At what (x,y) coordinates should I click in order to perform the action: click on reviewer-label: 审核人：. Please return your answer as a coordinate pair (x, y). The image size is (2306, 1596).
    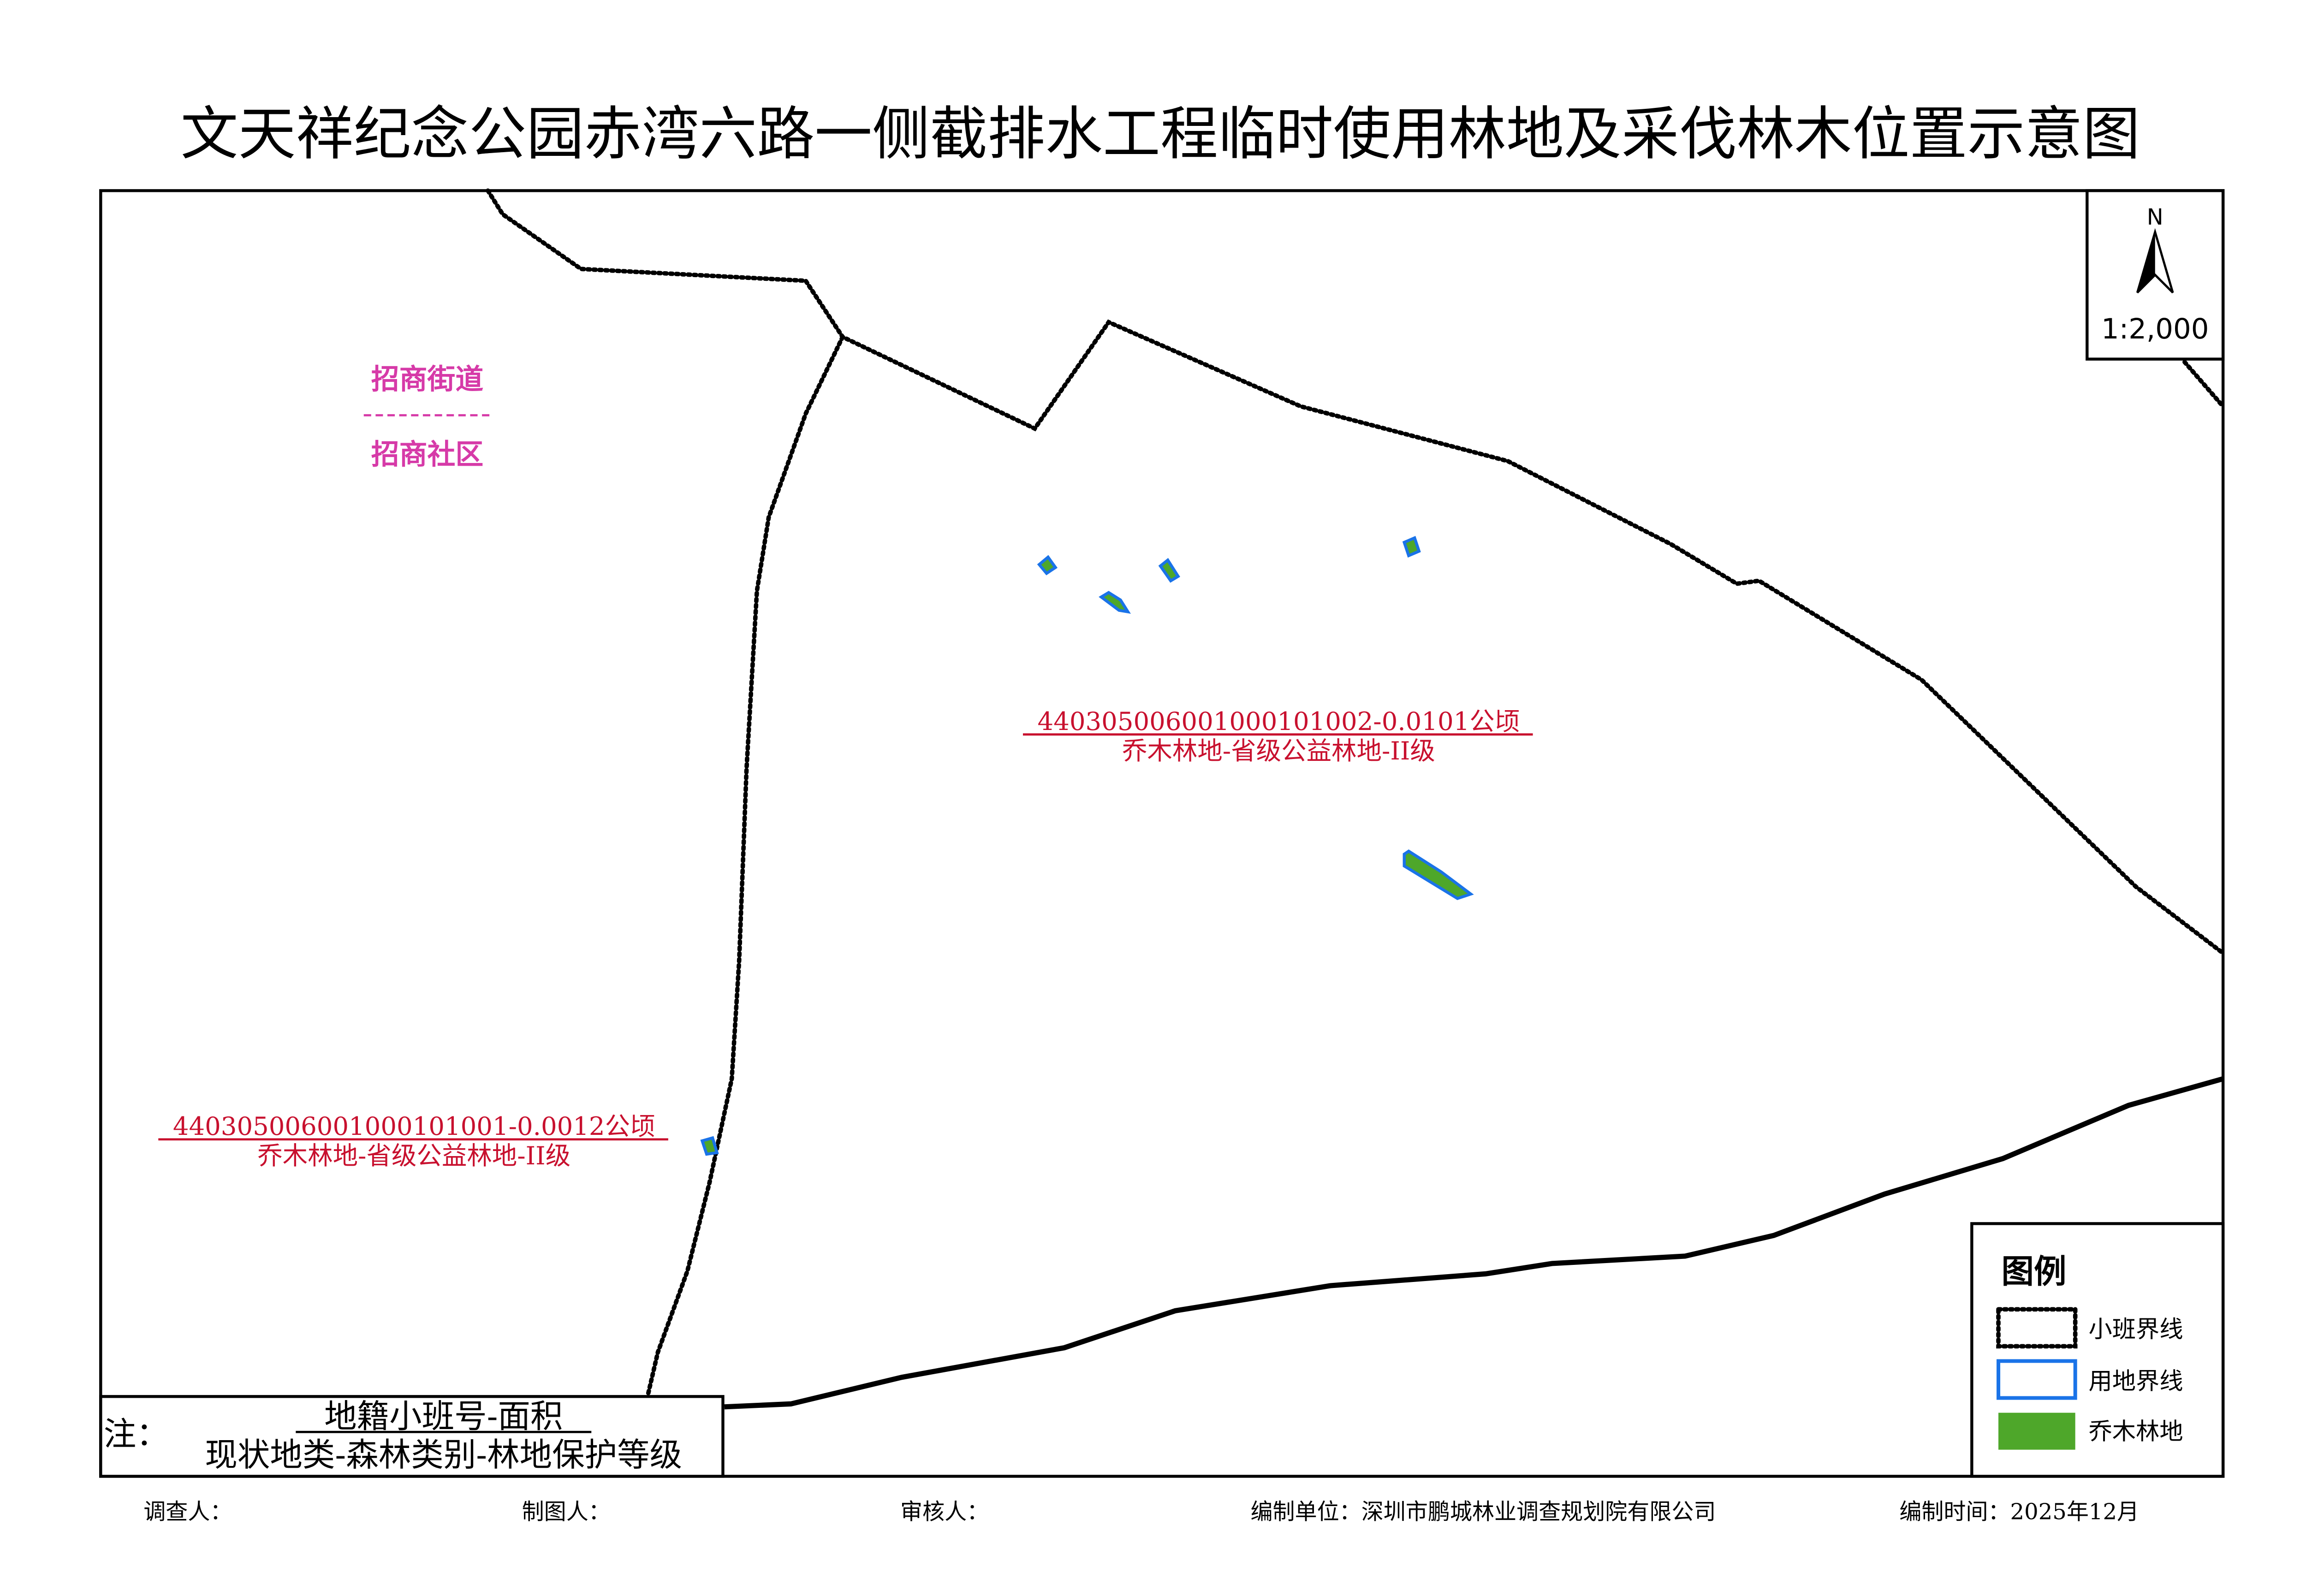
    Looking at the image, I should click on (944, 1512).